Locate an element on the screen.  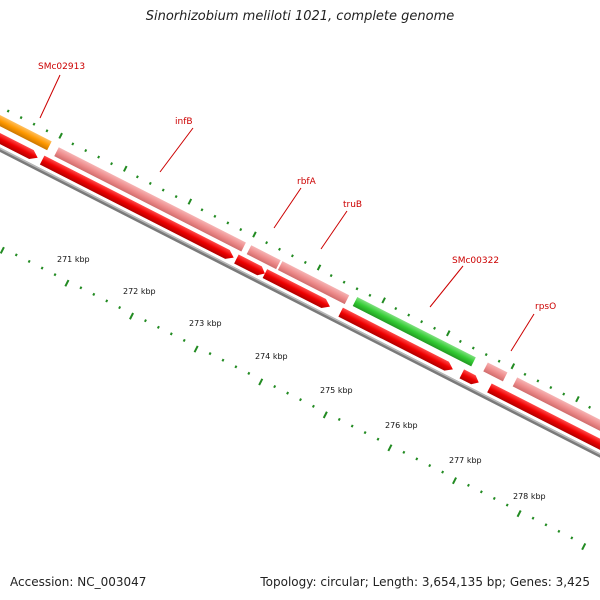
gene-bar-trub is located at coordinates (313, 283).